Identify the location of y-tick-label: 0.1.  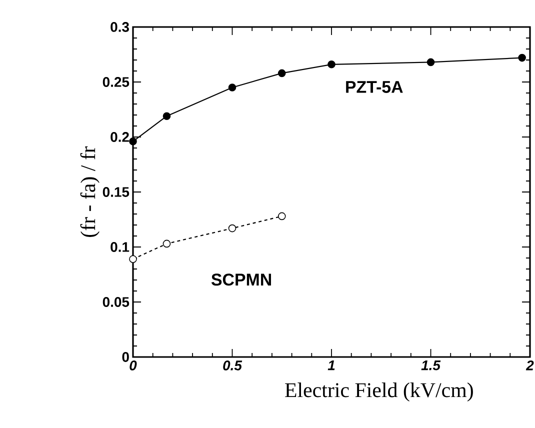
(120, 247).